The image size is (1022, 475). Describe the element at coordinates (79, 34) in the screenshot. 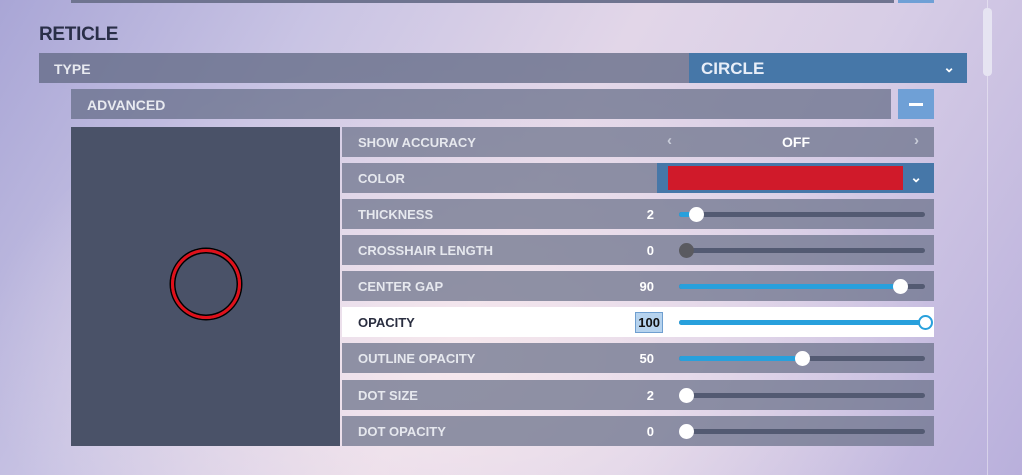

I see `section-title: RETICLE` at that location.